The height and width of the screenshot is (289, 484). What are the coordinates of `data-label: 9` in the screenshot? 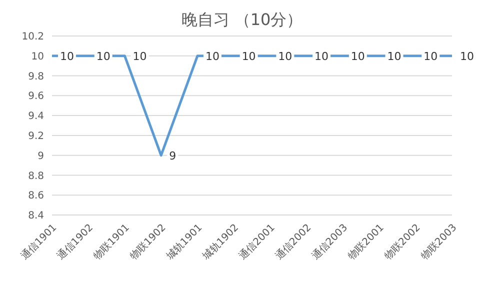 It's located at (172, 155).